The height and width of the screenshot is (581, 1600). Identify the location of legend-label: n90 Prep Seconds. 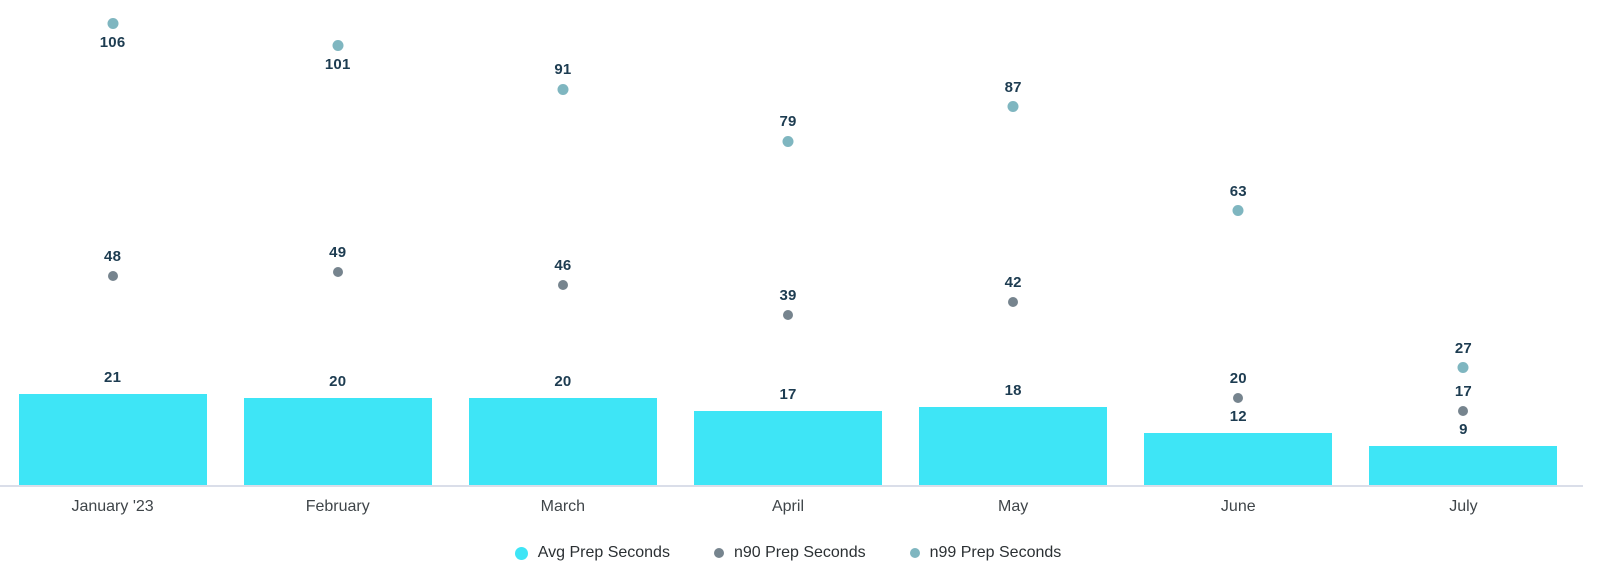
(799, 552).